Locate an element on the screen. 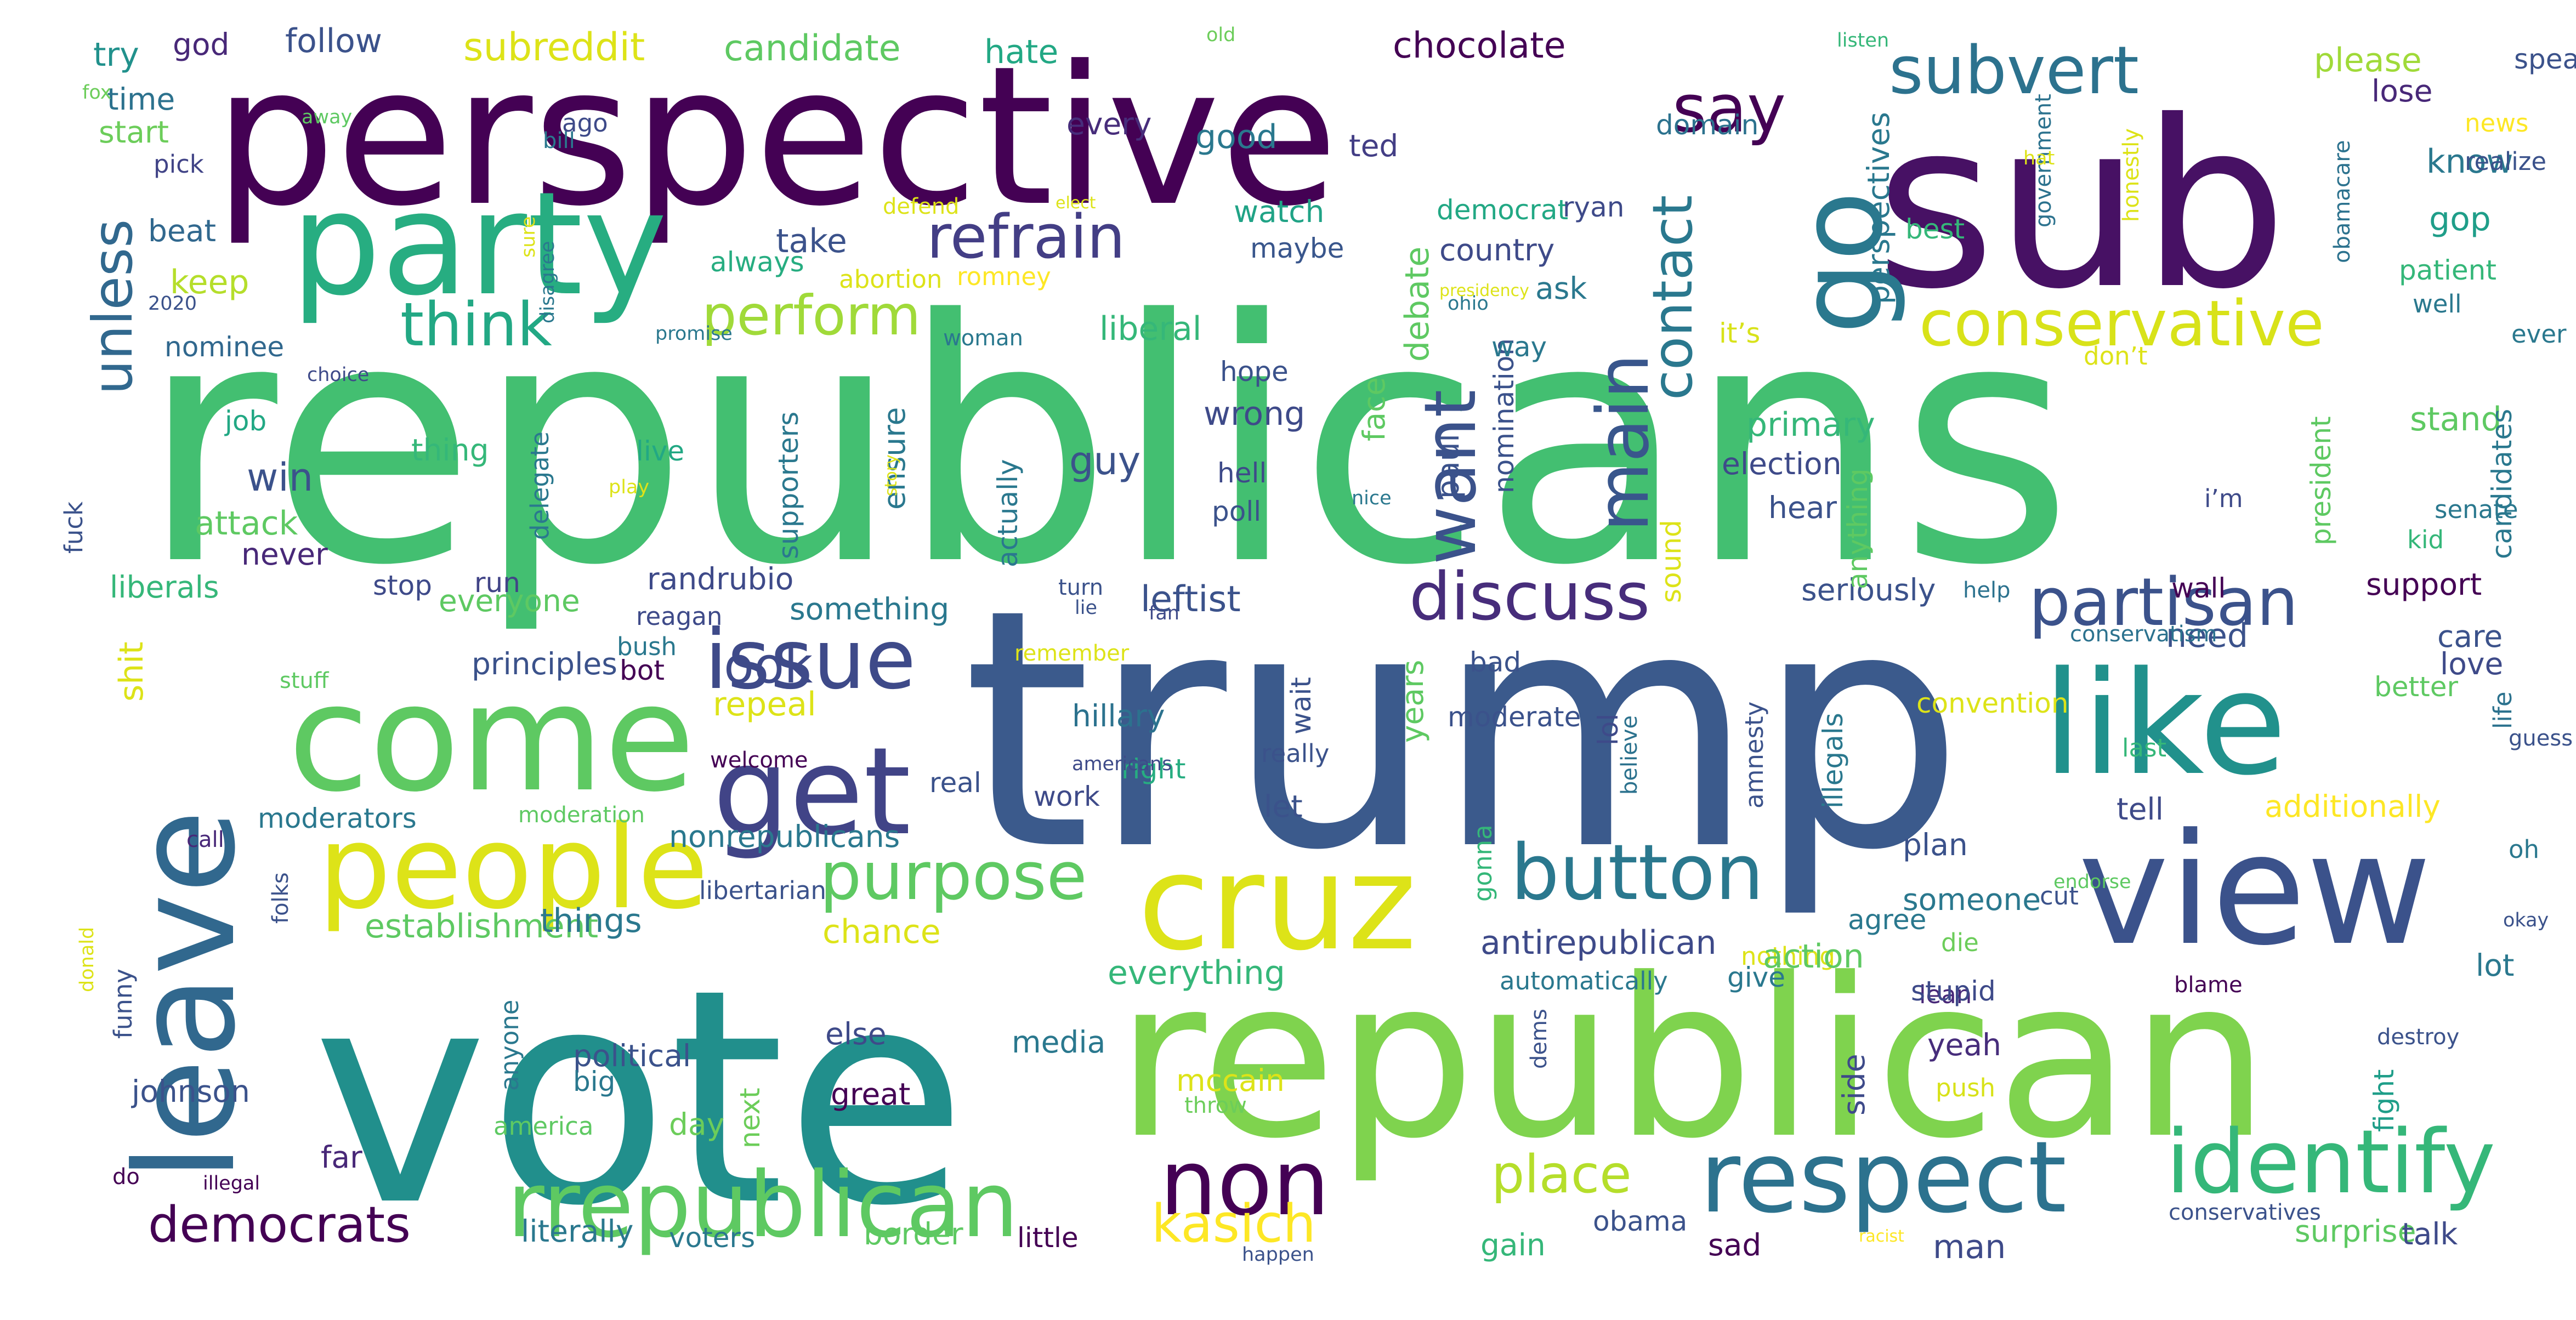 The image size is (2576, 1320). word-ask: ask is located at coordinates (1561, 288).